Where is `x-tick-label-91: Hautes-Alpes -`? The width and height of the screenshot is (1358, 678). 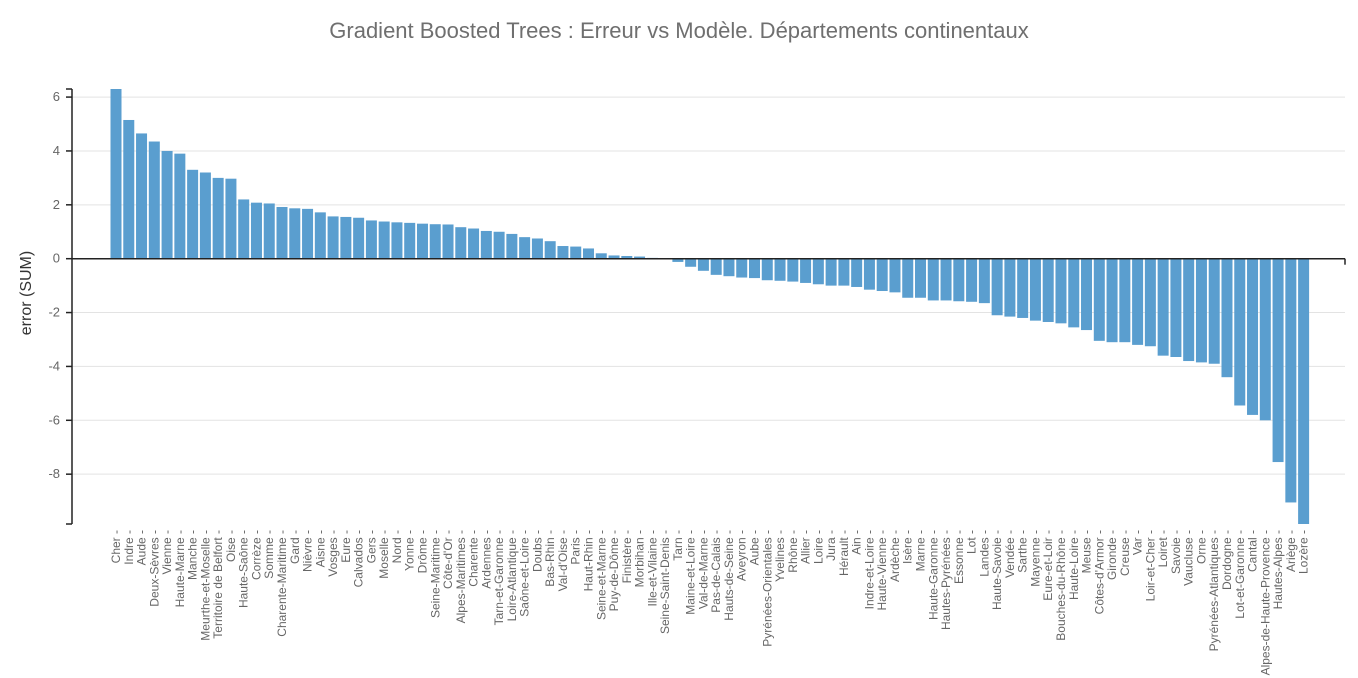 x-tick-label-91: Hautes-Alpes - is located at coordinates (1278, 569).